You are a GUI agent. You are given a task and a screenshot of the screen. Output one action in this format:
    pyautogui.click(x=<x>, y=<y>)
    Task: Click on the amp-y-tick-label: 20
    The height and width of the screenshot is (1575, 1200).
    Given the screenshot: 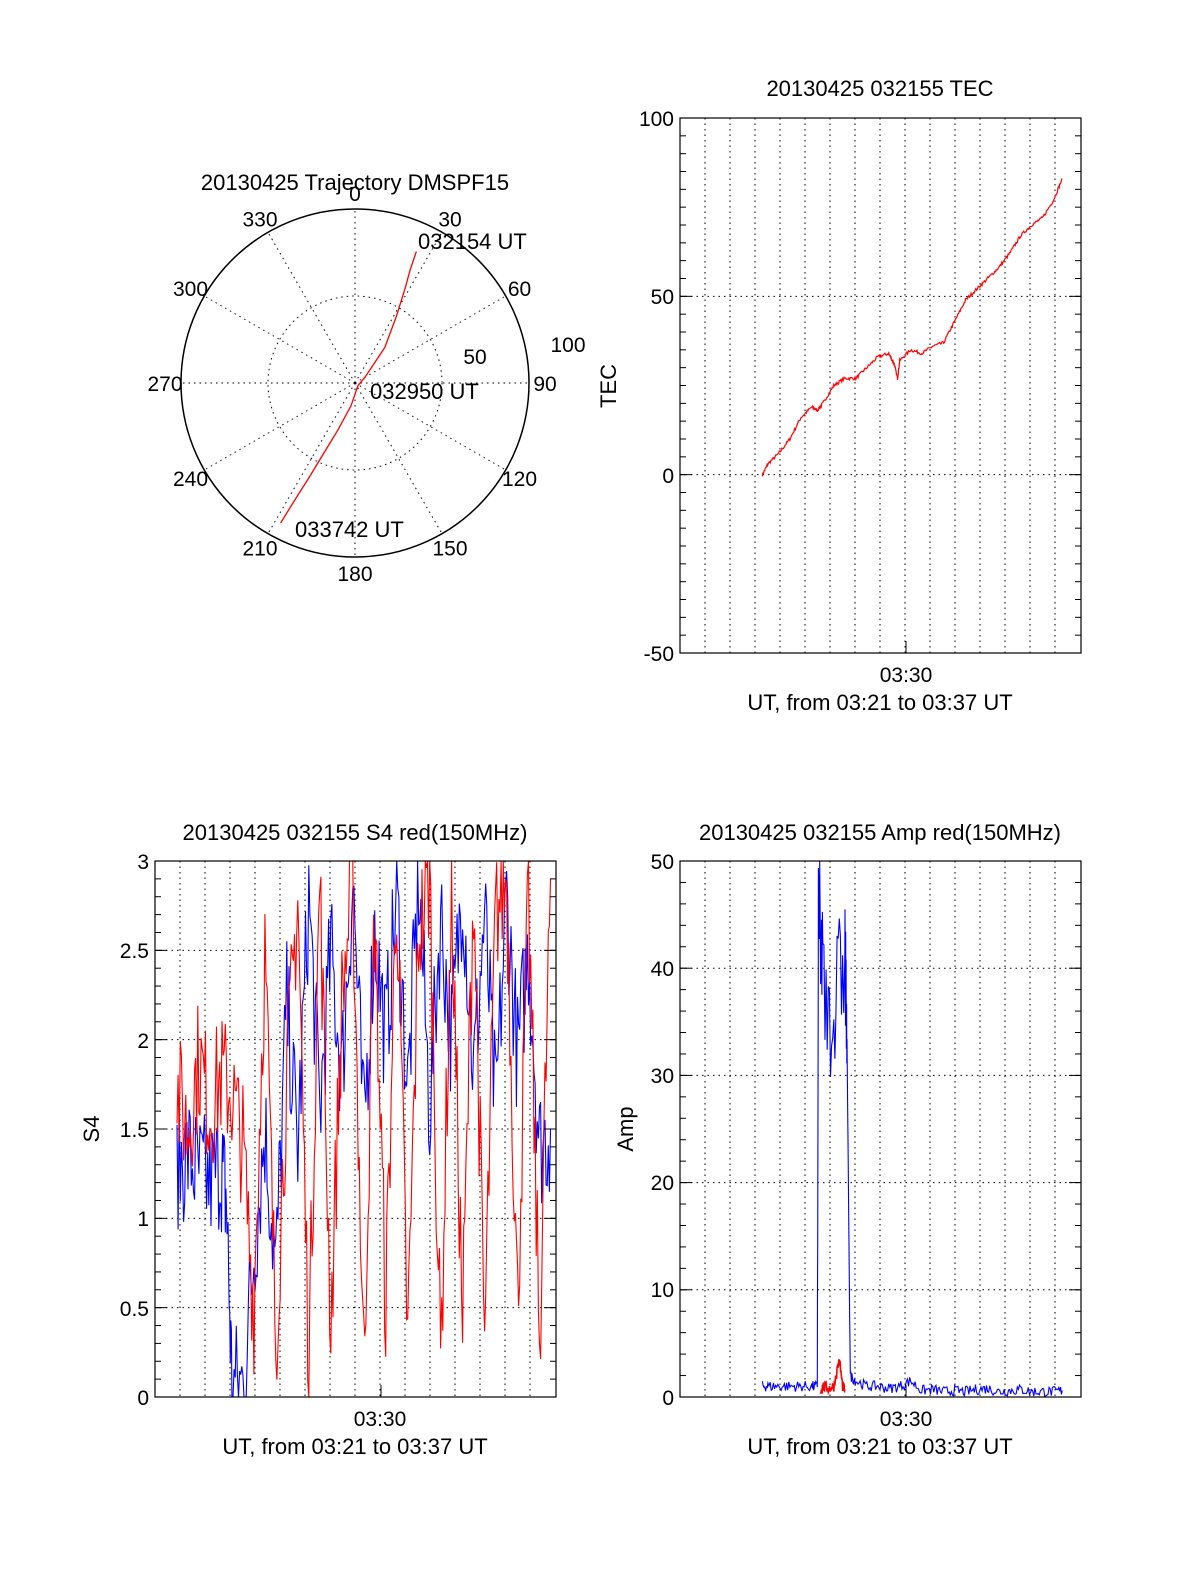 What is the action you would take?
    pyautogui.click(x=662, y=1183)
    